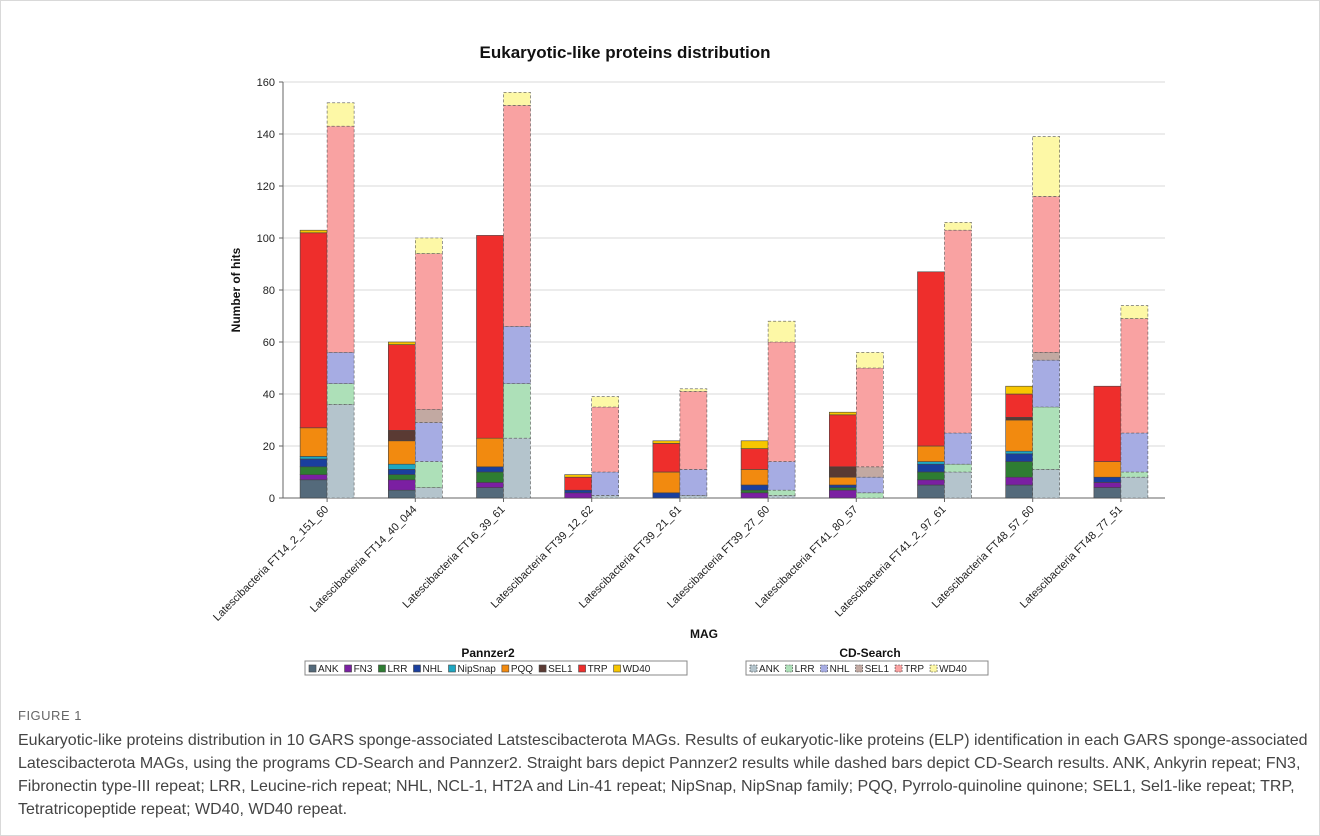  What do you see at coordinates (560, 669) in the screenshot?
I see `legend-label: SEL1` at bounding box center [560, 669].